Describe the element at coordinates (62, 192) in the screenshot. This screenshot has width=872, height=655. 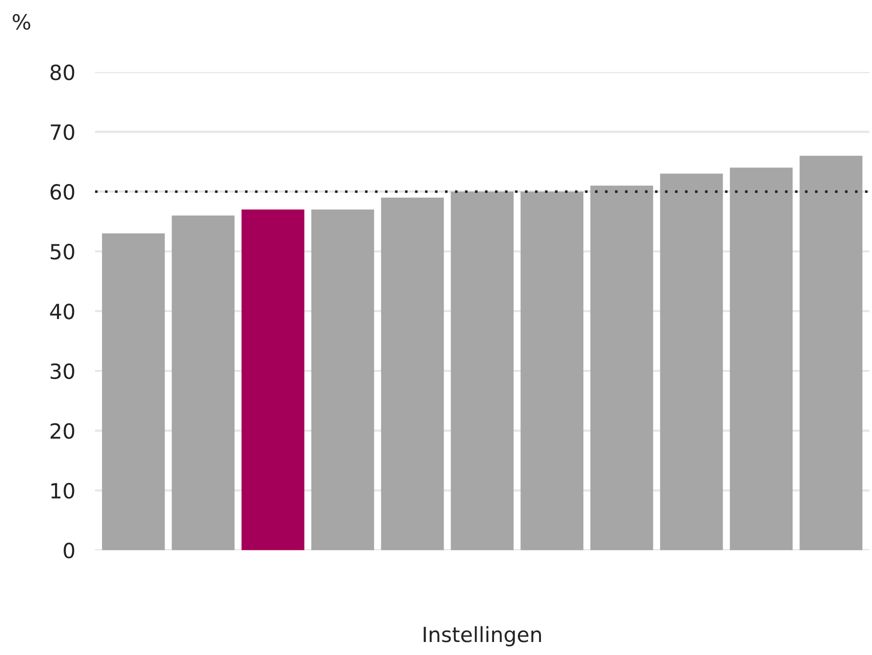
I see `y-tick-label: 60` at that location.